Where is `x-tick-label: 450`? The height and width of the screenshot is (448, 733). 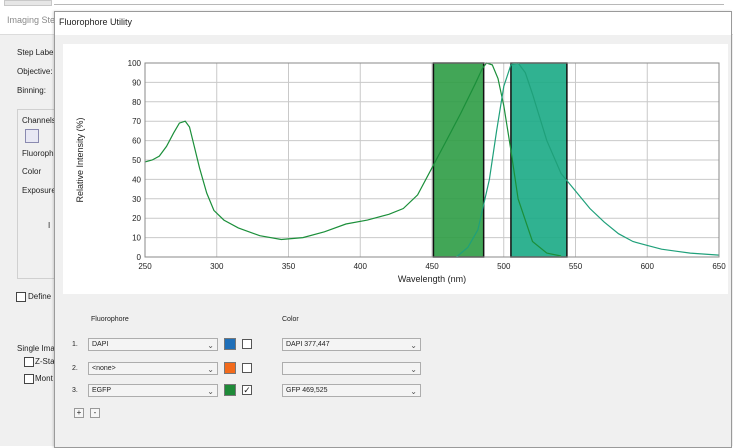
x-tick-label: 450 is located at coordinates (432, 266).